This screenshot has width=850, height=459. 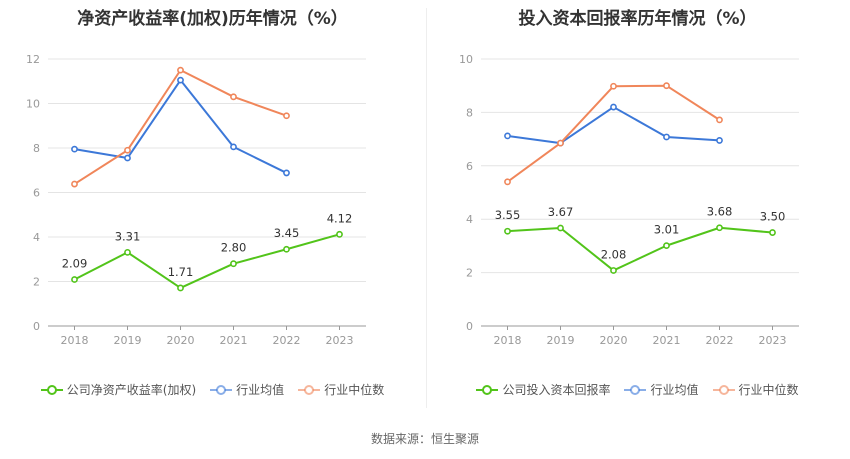 I want to click on chart-legend: 公司投入资本回报率 行业均值 行业中位数, so click(x=637, y=389).